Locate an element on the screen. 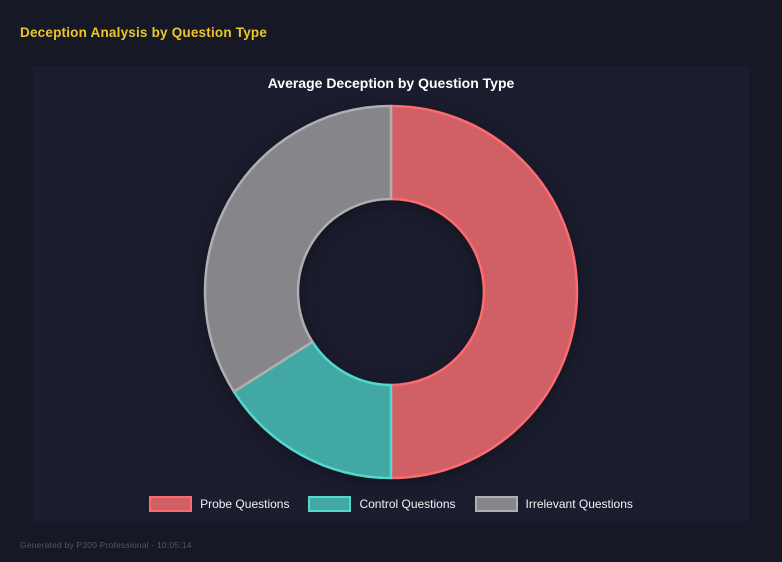  legend-label-probe-questions: Probe Questions is located at coordinates (245, 504).